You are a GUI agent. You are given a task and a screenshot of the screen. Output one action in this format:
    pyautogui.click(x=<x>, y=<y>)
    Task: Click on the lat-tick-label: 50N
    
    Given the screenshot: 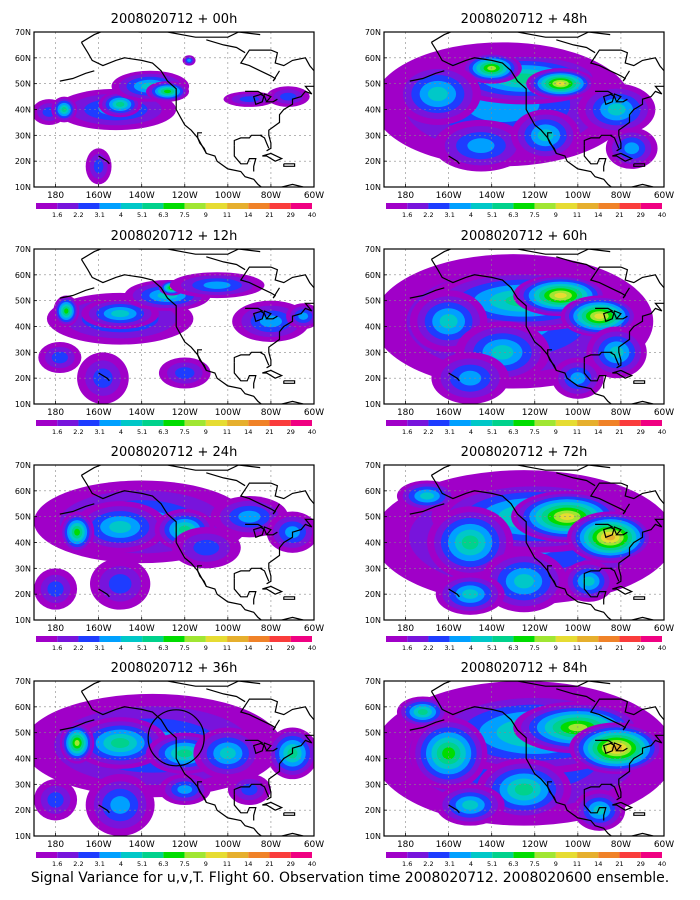 What is the action you would take?
    pyautogui.click(x=23, y=517)
    